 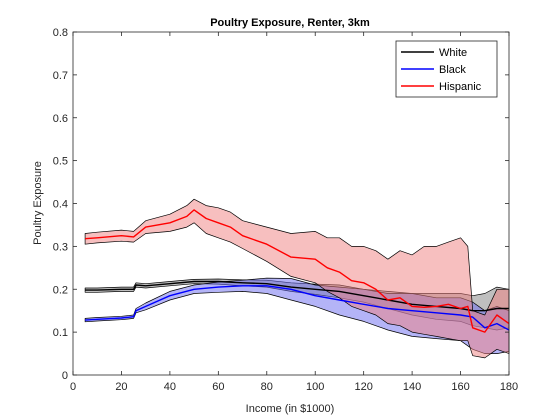 I want to click on x-tick-label: 140, so click(x=412, y=387).